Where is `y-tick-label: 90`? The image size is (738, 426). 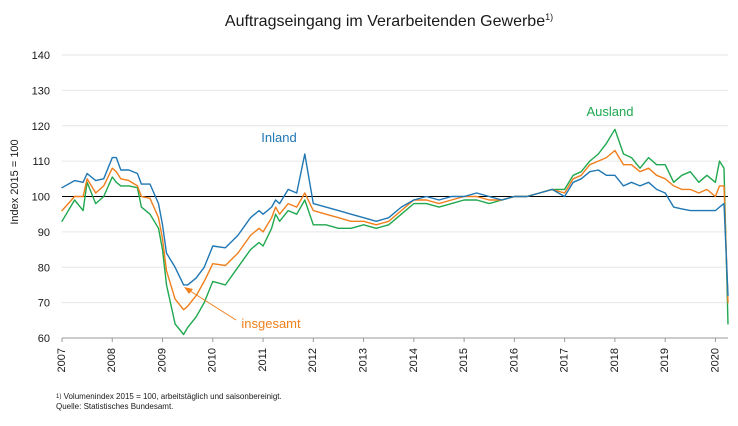
y-tick-label: 90 is located at coordinates (44, 233).